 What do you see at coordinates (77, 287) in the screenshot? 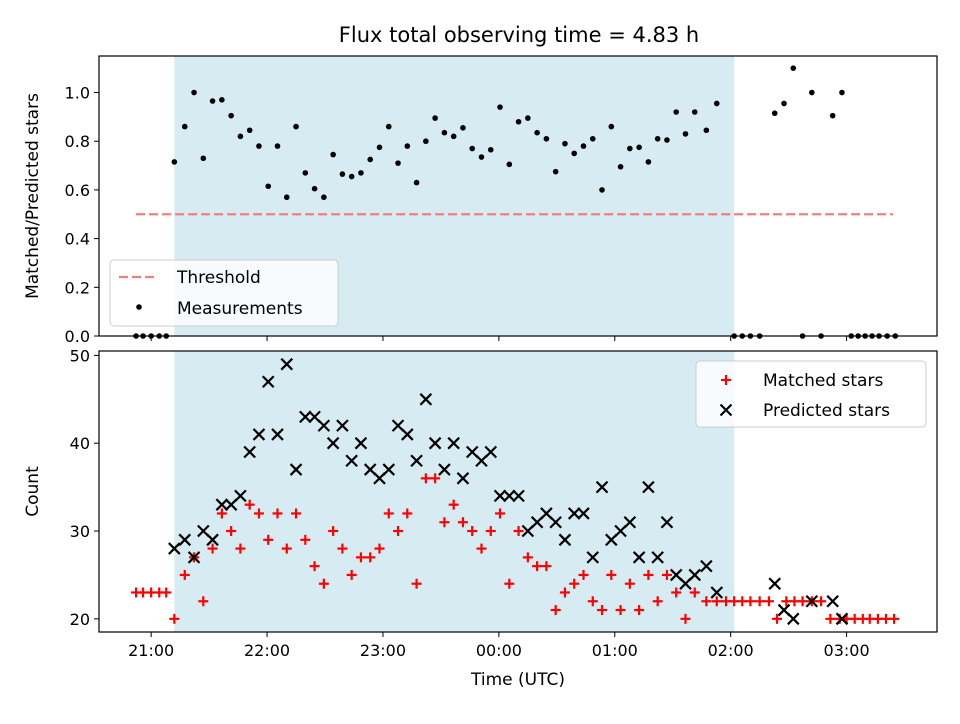
I see `y-tick-label: 0.2` at bounding box center [77, 287].